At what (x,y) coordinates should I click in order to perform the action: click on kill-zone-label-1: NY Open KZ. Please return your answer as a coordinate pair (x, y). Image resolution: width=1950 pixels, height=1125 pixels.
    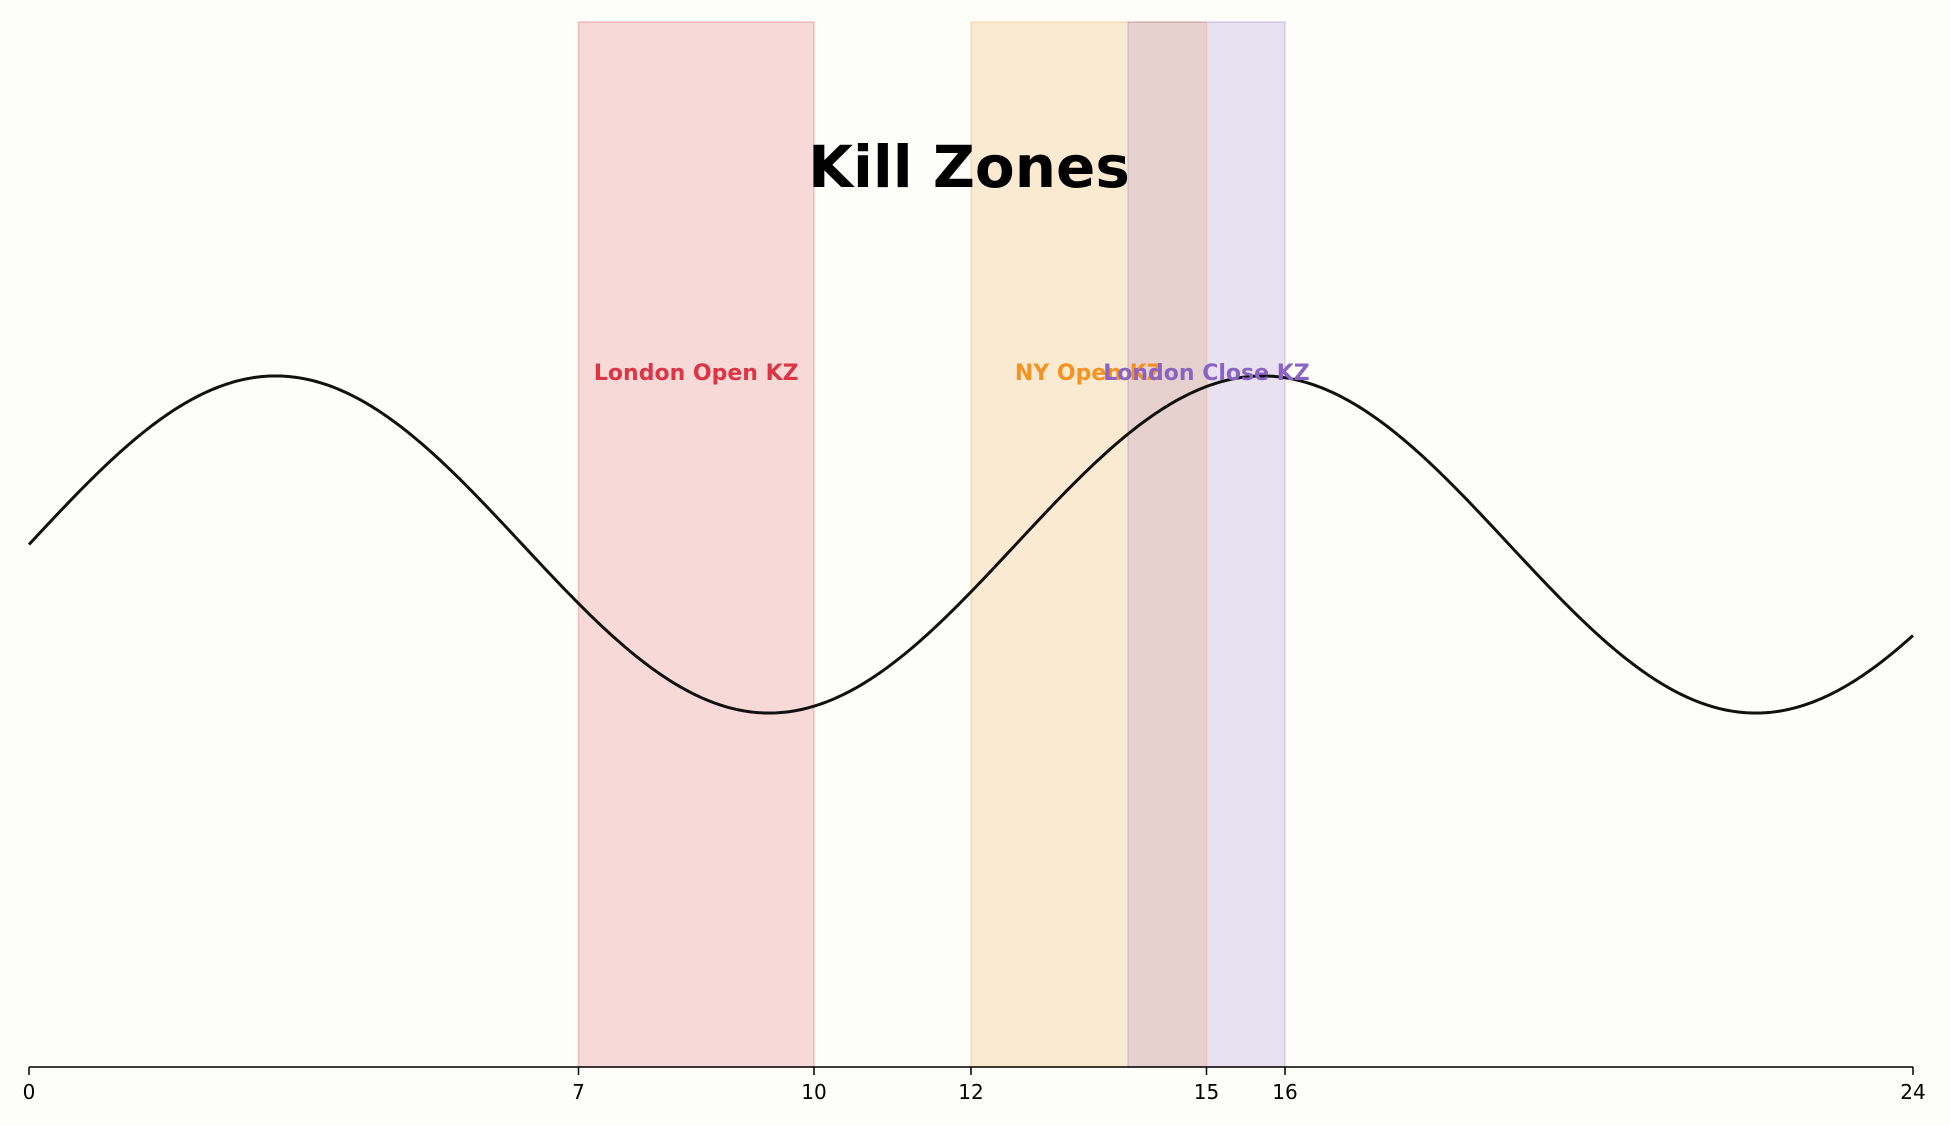
    Looking at the image, I should click on (1089, 373).